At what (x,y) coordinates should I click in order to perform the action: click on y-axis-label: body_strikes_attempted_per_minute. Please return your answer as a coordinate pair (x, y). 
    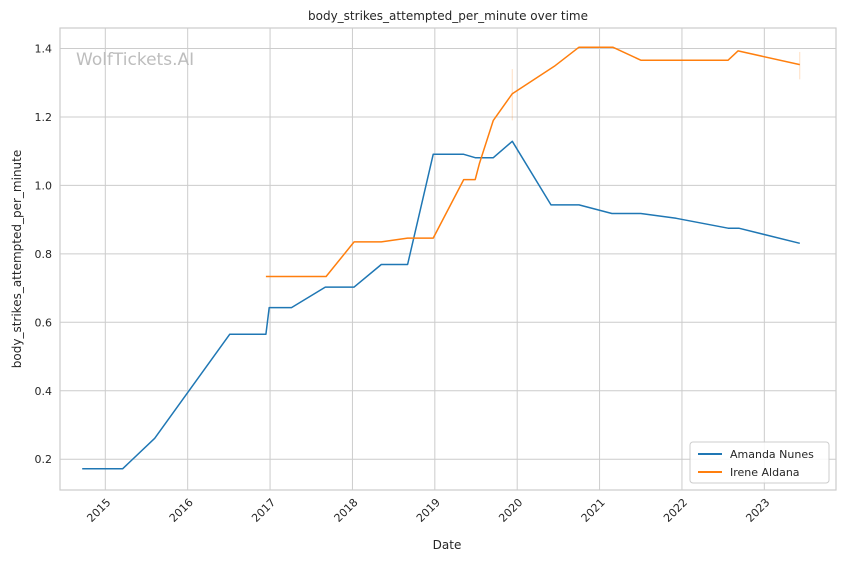
    Looking at the image, I should click on (17, 259).